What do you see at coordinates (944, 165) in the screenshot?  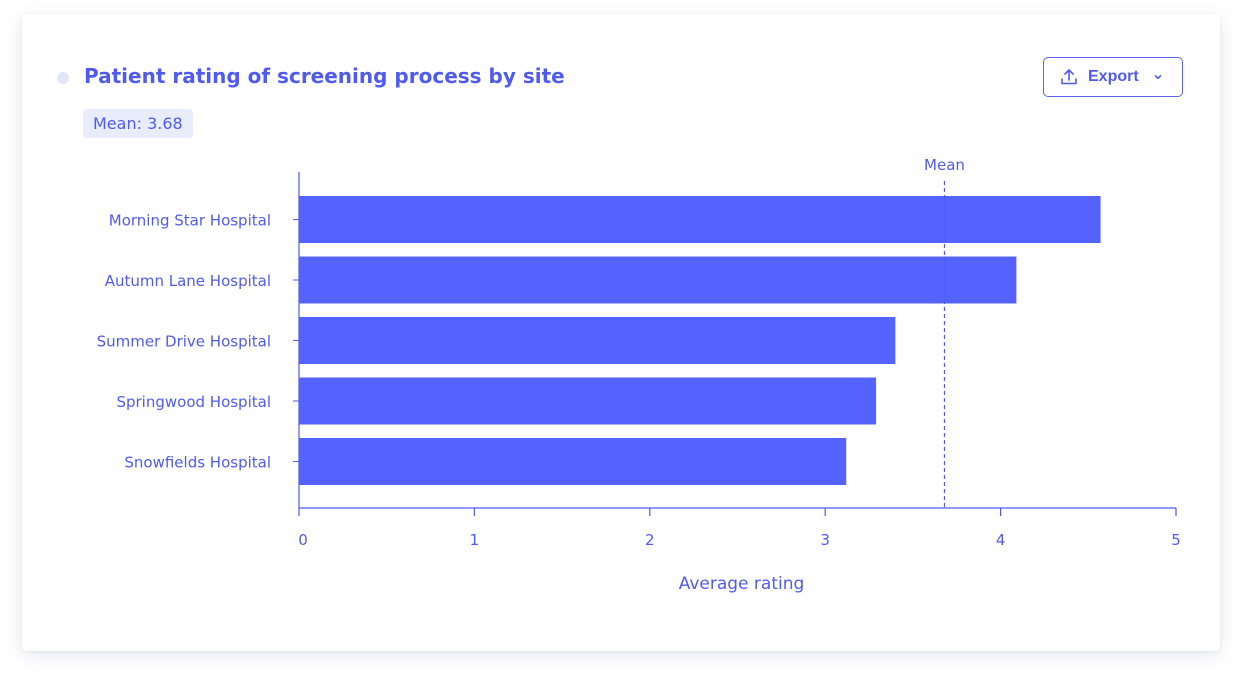 I see `mean-line-label: Mean` at bounding box center [944, 165].